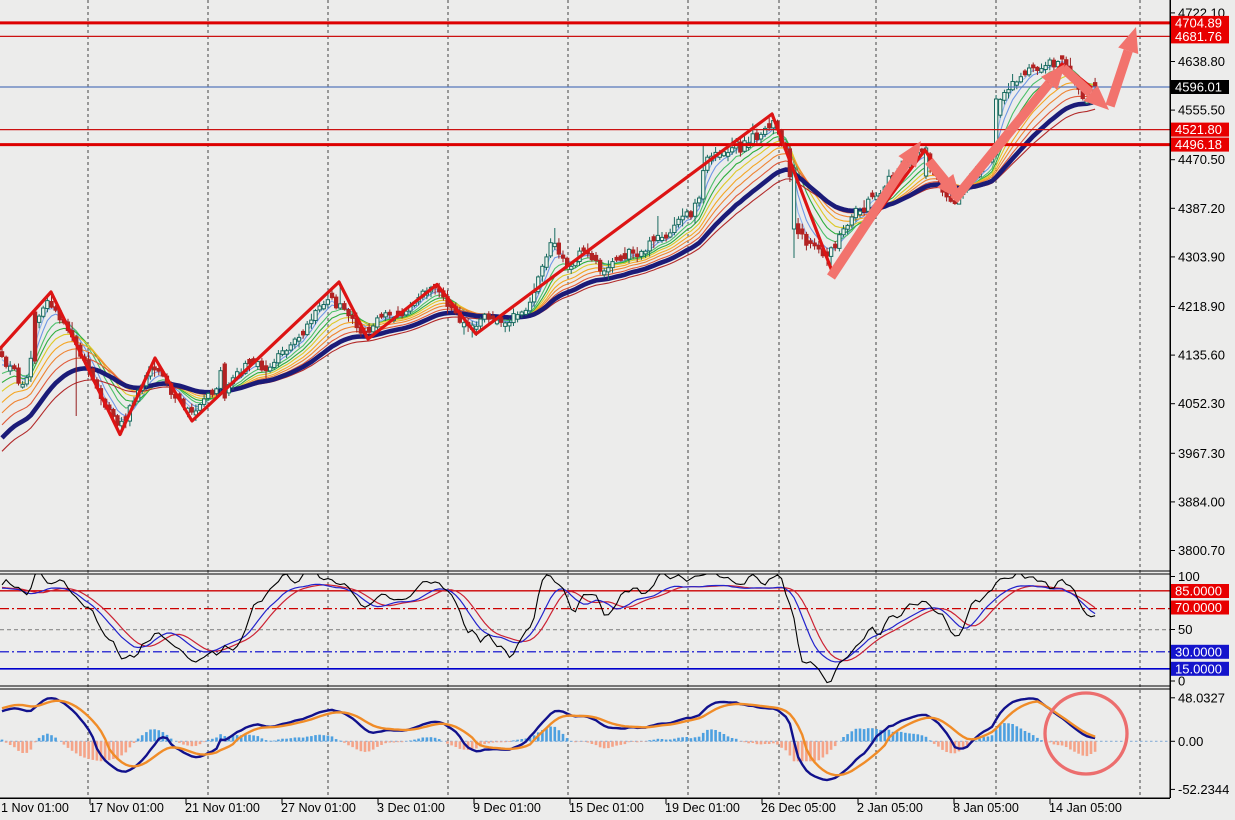 The height and width of the screenshot is (820, 1235). Describe the element at coordinates (702, 808) in the screenshot. I see `svg-text: 19 Dec 01:00` at that location.